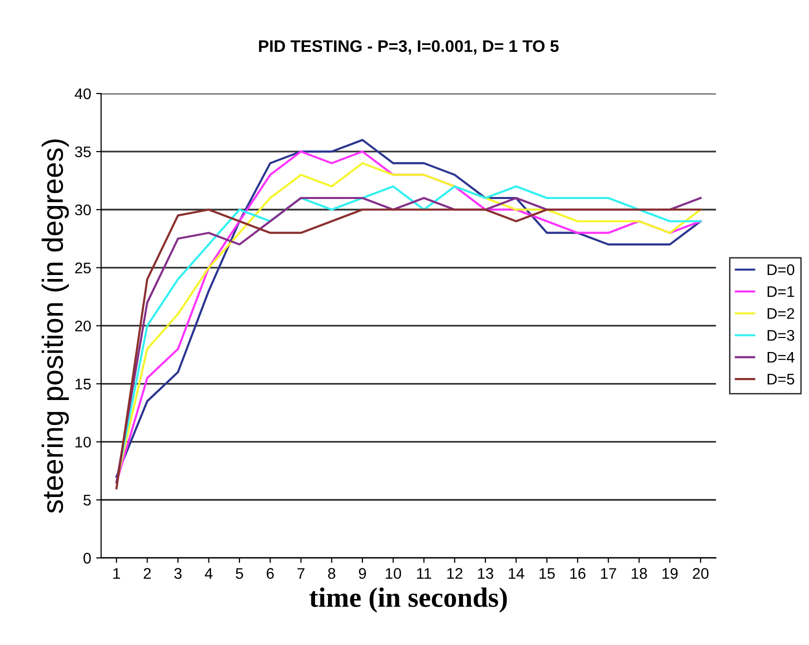 The height and width of the screenshot is (645, 809). Describe the element at coordinates (82, 210) in the screenshot. I see `y-tick-label: 30` at that location.